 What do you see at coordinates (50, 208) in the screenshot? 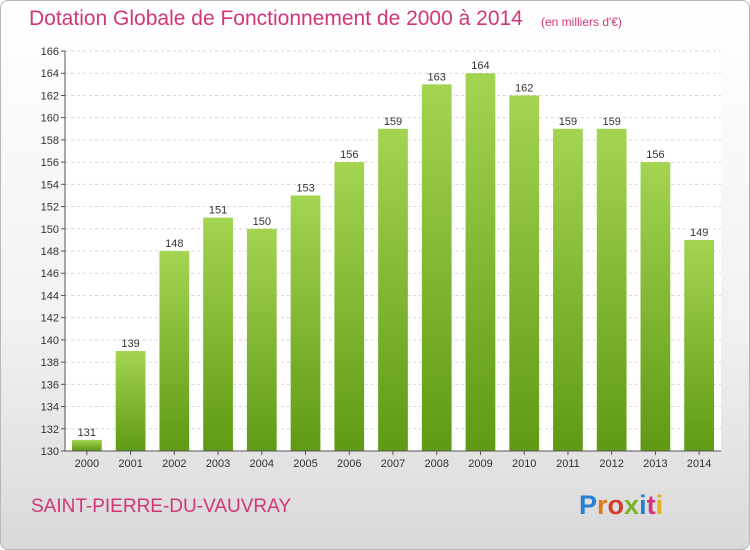
I see `y-tick-label: 152` at bounding box center [50, 208].